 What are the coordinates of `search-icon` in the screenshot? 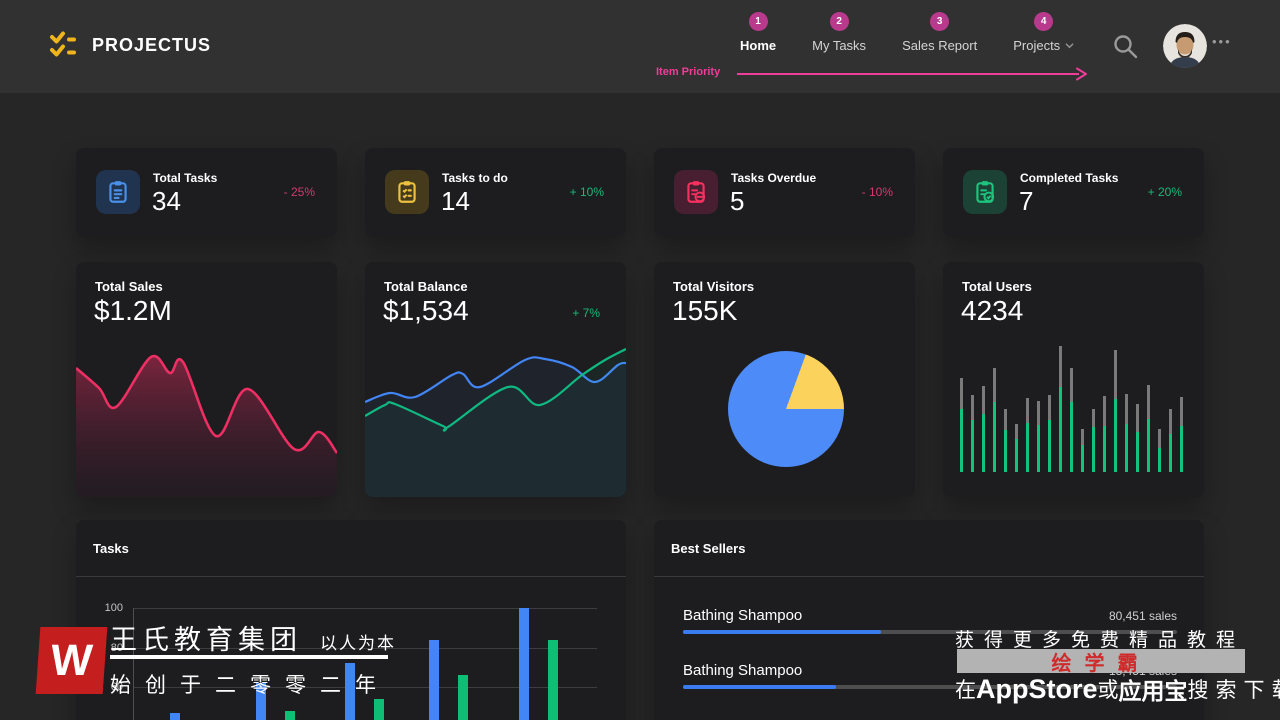 It's located at (1126, 47).